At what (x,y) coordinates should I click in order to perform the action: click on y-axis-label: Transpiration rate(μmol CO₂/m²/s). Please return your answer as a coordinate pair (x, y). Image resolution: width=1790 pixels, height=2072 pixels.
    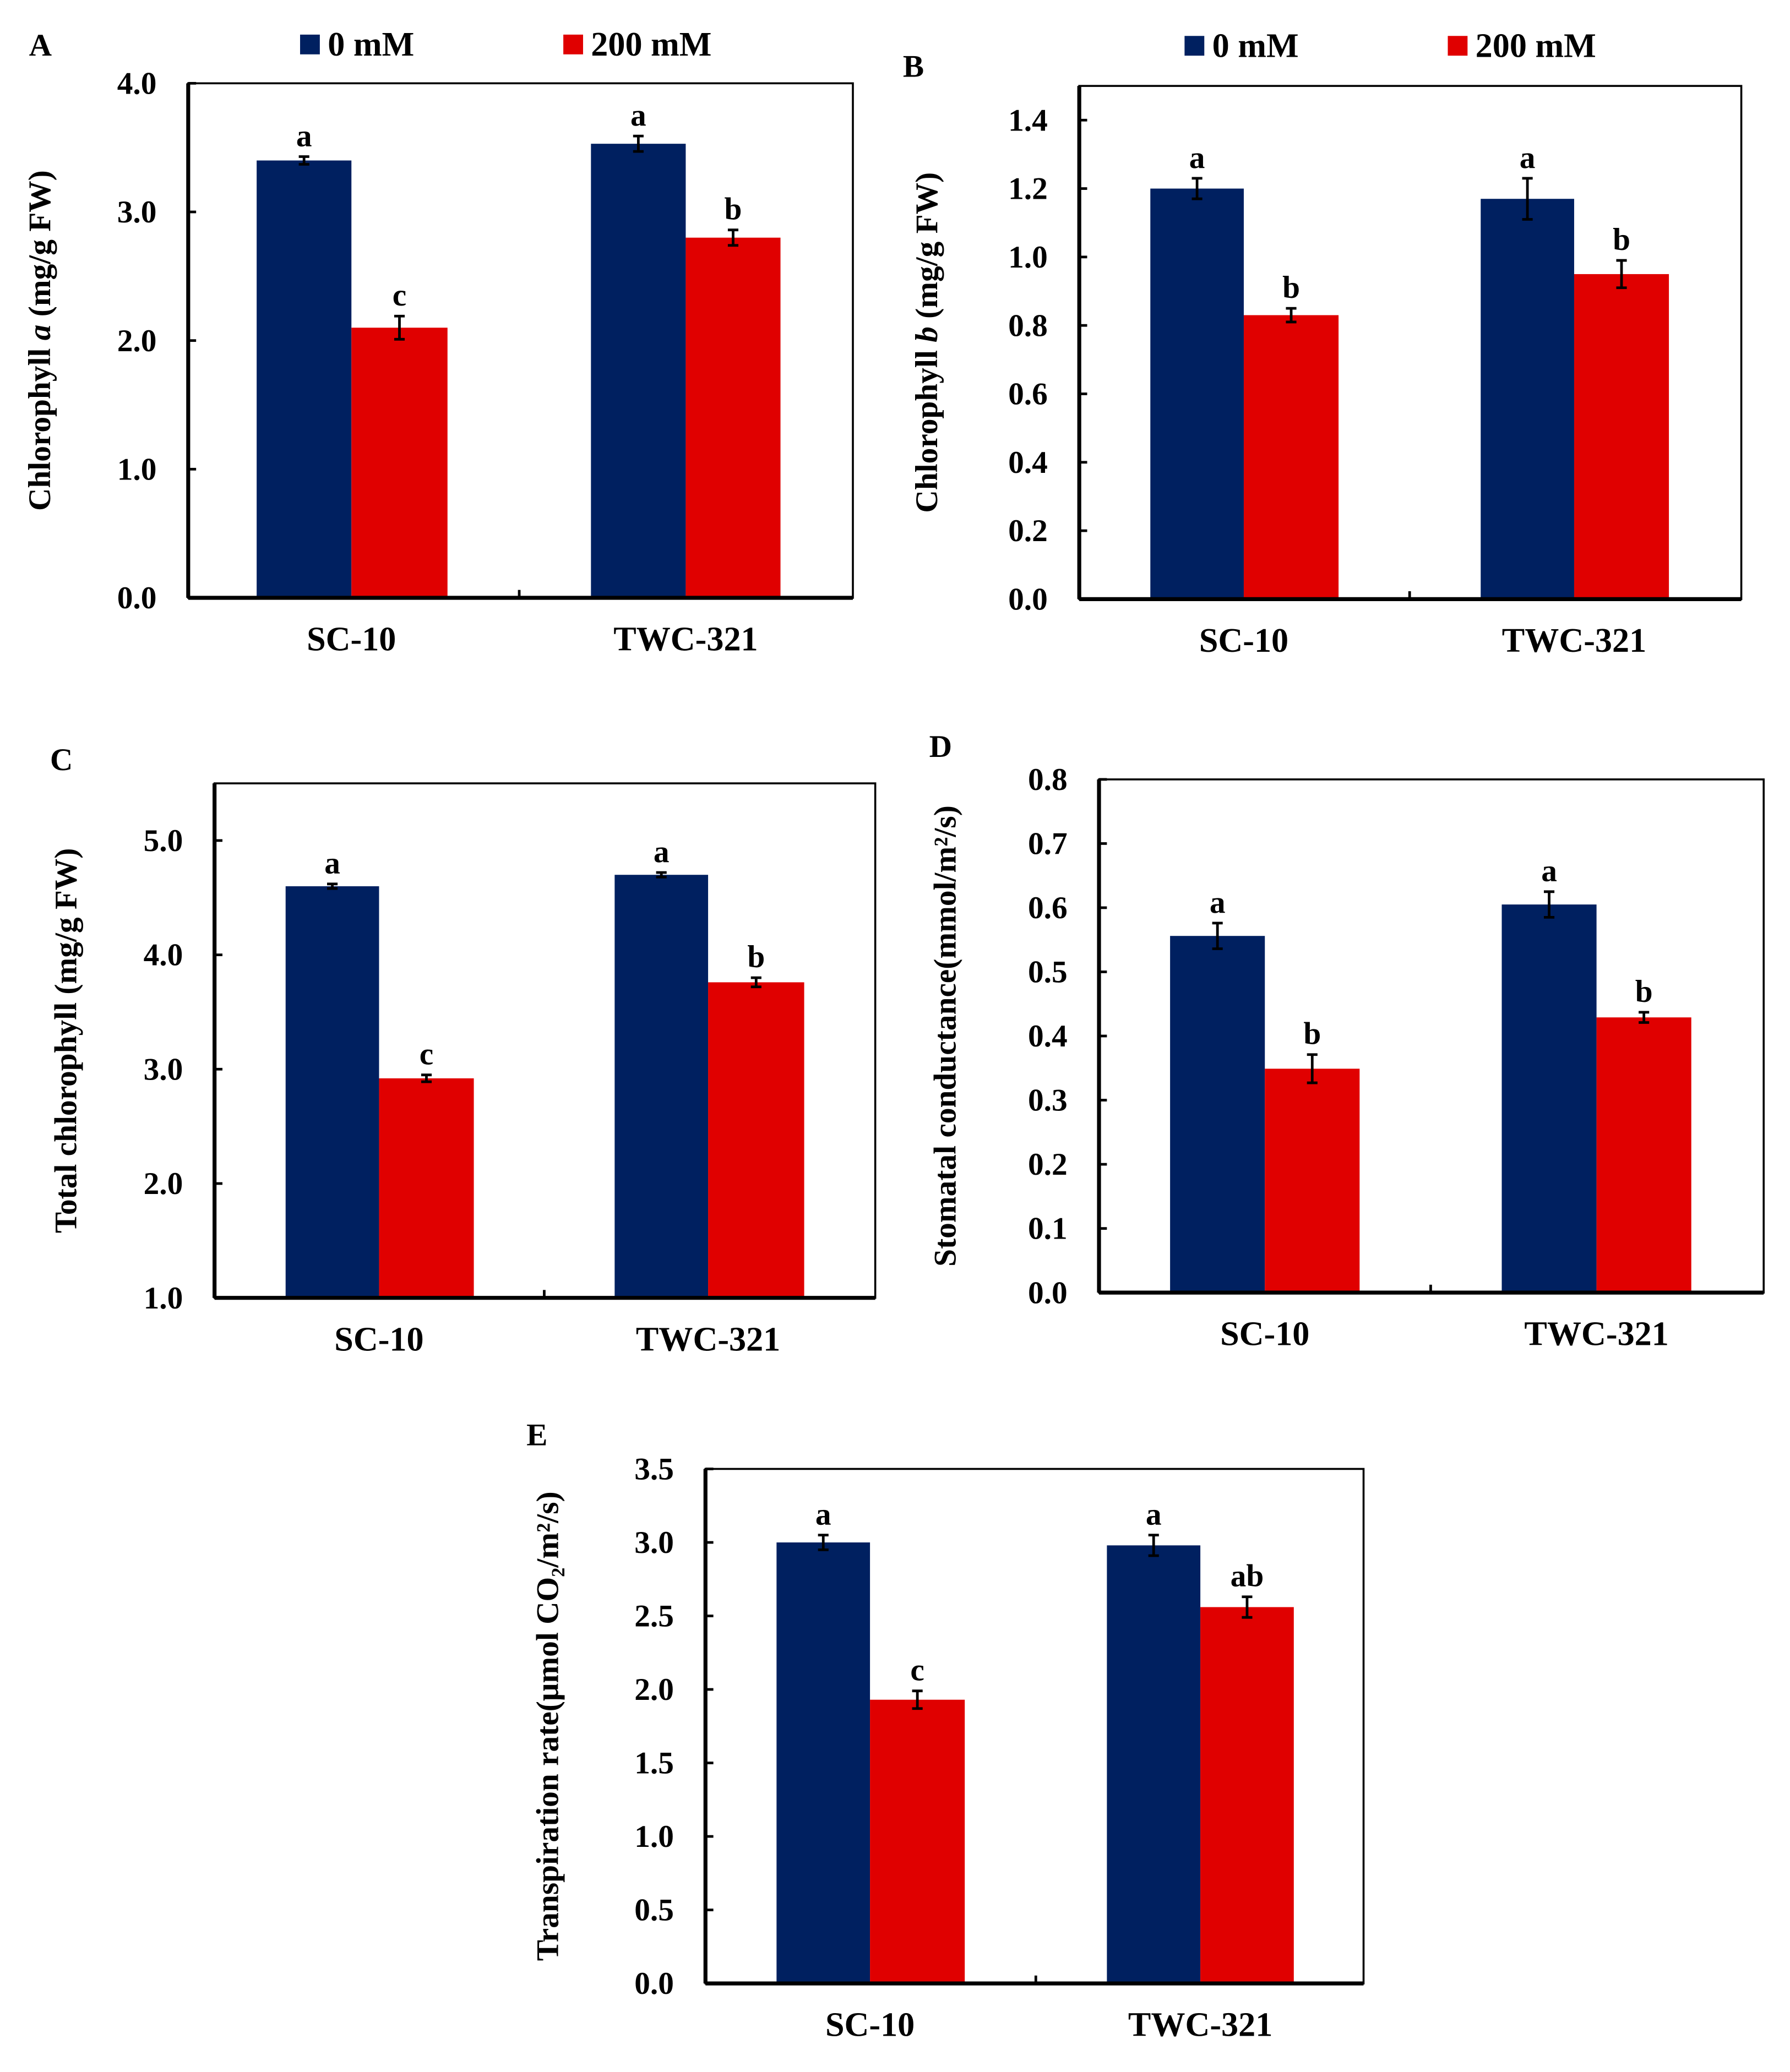
    Looking at the image, I should click on (548, 1726).